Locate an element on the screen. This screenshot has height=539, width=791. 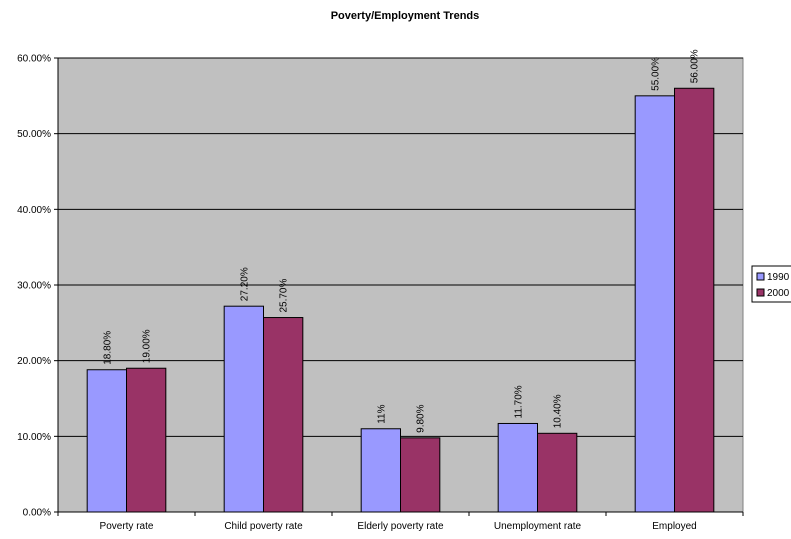
y-tick-label: 50.00% is located at coordinates (34, 134).